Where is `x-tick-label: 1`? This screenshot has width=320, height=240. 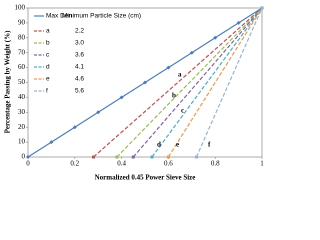 x-tick-label: 1 is located at coordinates (262, 164).